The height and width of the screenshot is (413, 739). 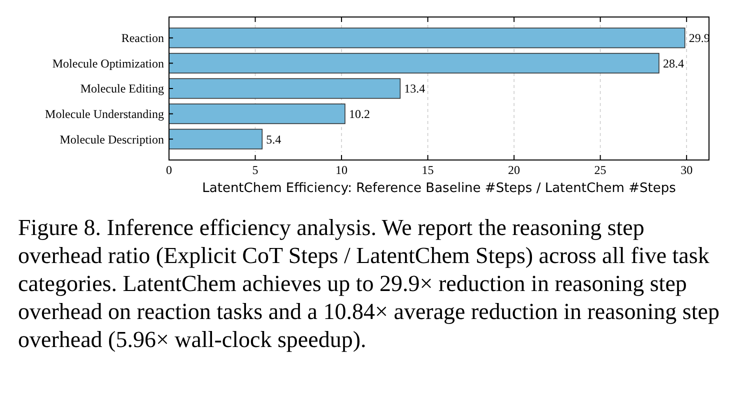 What do you see at coordinates (122, 89) in the screenshot?
I see `y-tick-label: Molecule Editing` at bounding box center [122, 89].